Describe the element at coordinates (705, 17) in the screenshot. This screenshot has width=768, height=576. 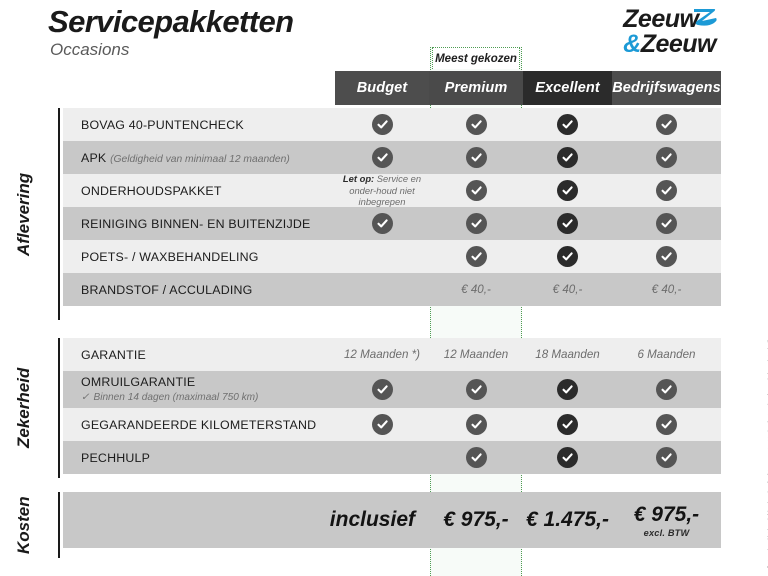
I see `logo-swoosh-icon` at that location.